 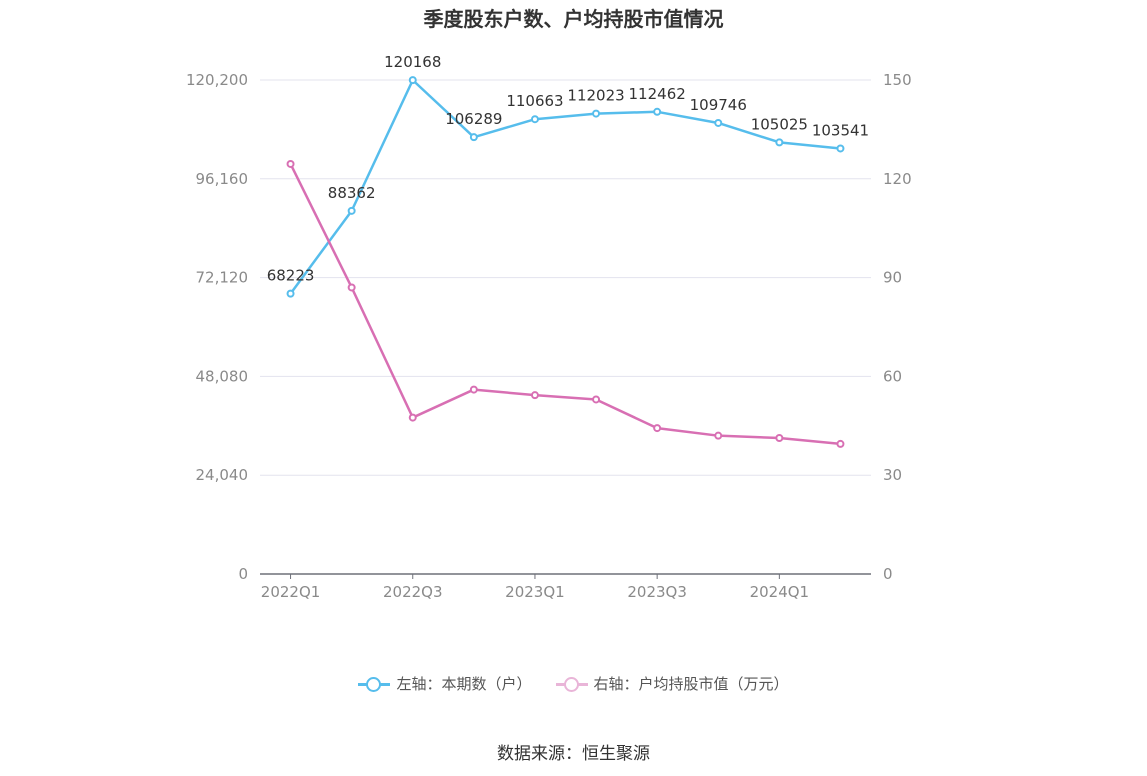 I want to click on data-label: 103541, so click(x=840, y=130).